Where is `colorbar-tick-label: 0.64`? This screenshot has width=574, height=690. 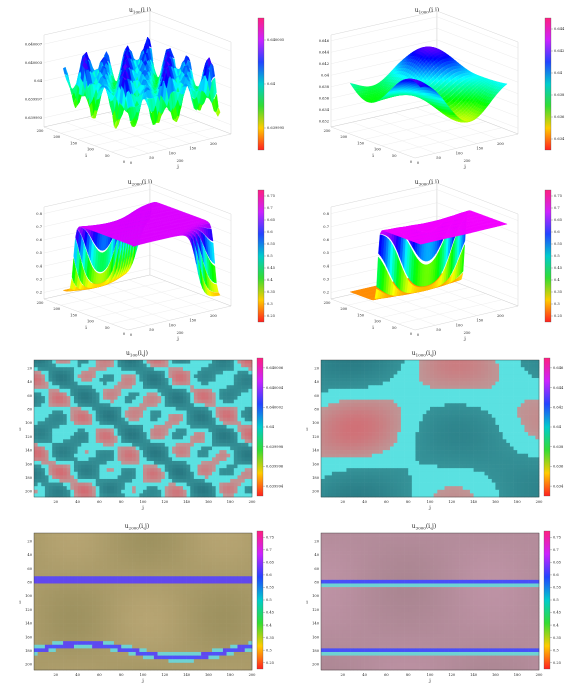 colorbar-tick-label: 0.64 is located at coordinates (558, 73).